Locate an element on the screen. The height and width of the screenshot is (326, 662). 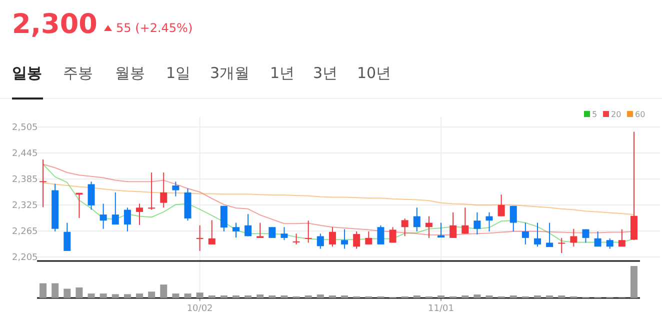
text: 1년 is located at coordinates (282, 73).